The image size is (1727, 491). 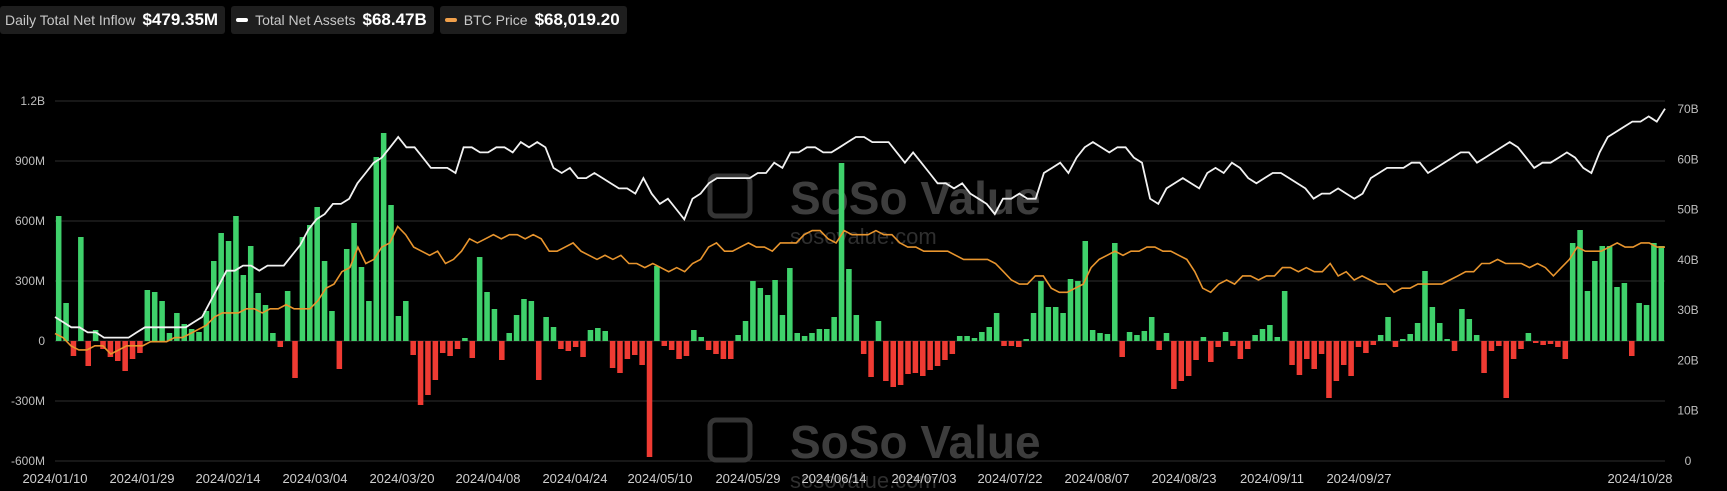 I want to click on y-left-tick-label: 1.2B, so click(x=32, y=101).